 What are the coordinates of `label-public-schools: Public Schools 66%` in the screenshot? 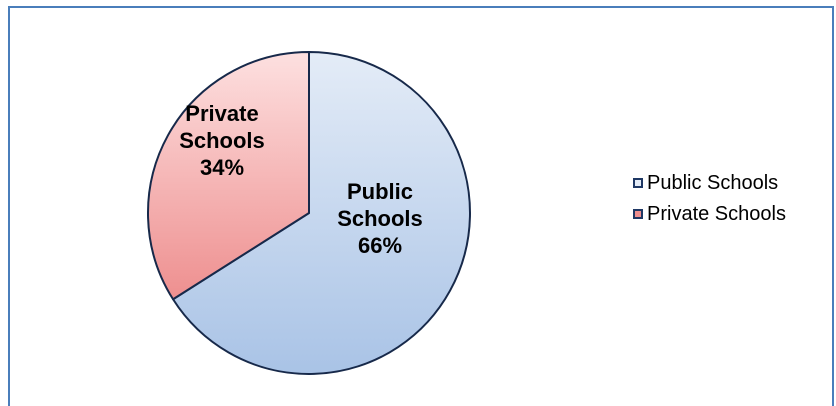 It's located at (380, 218).